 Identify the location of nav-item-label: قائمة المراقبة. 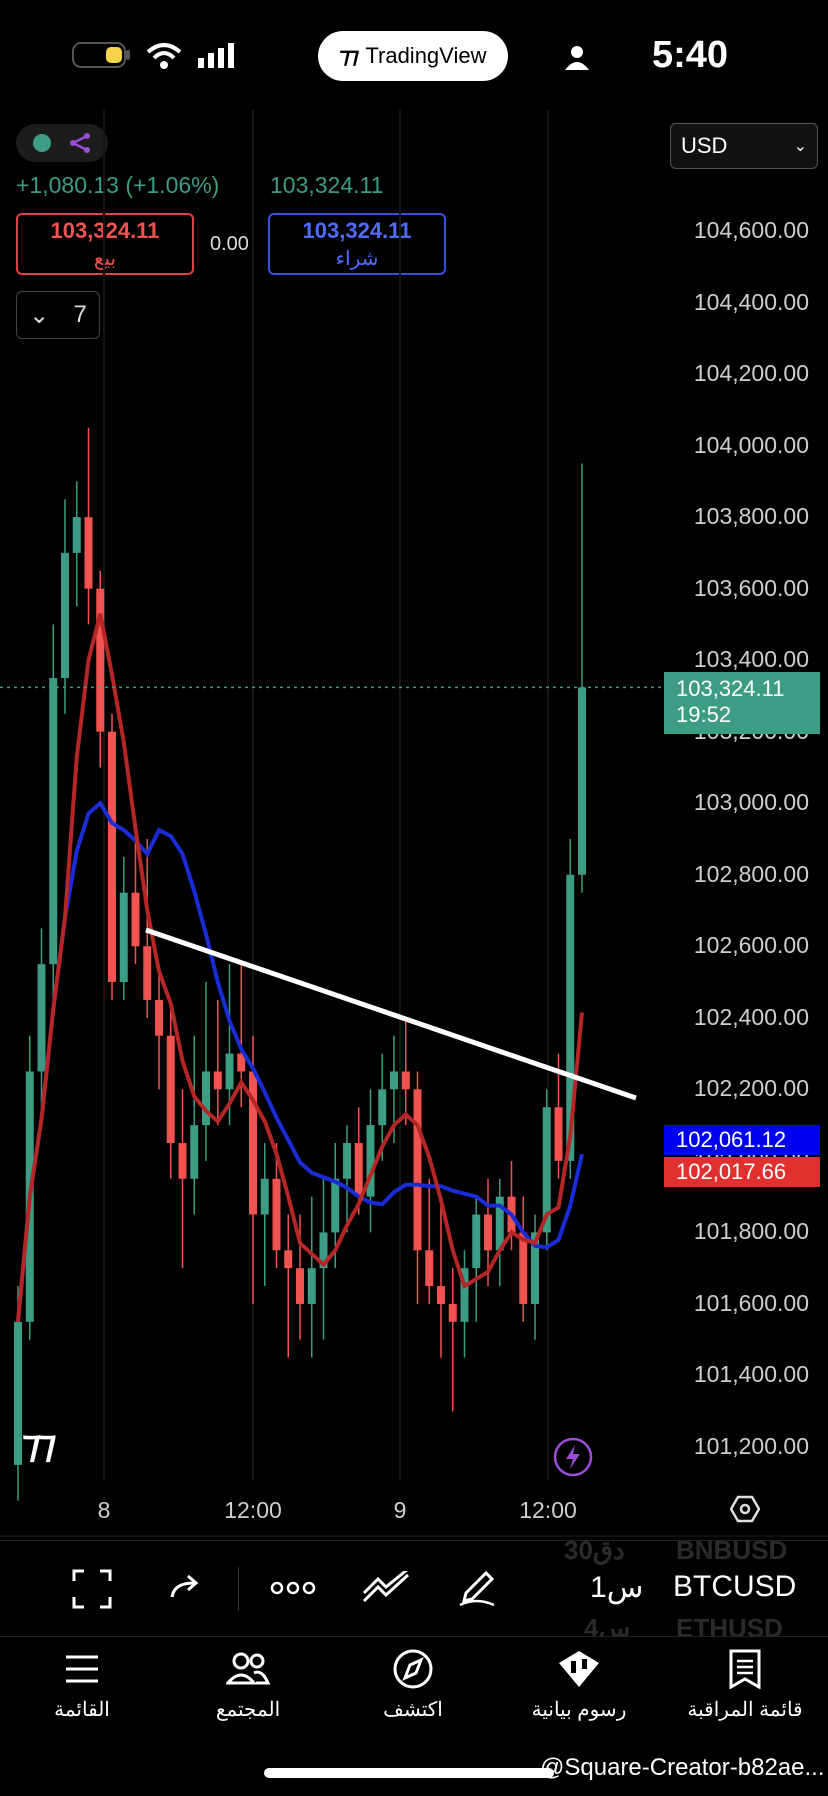
(745, 1710).